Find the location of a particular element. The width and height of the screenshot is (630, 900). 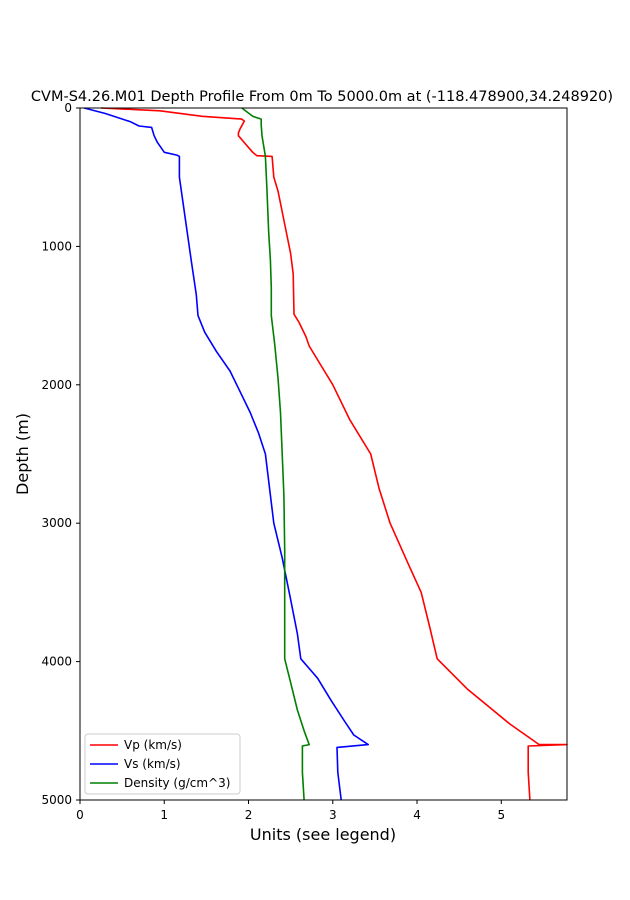

y-tick-label: 4000 is located at coordinates (56, 662).